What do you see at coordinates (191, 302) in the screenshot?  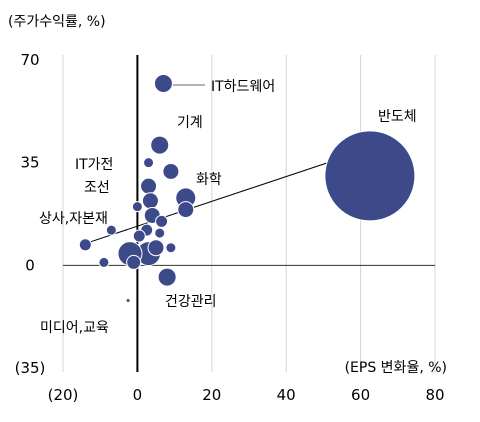 I see `point-label: 건강관리` at bounding box center [191, 302].